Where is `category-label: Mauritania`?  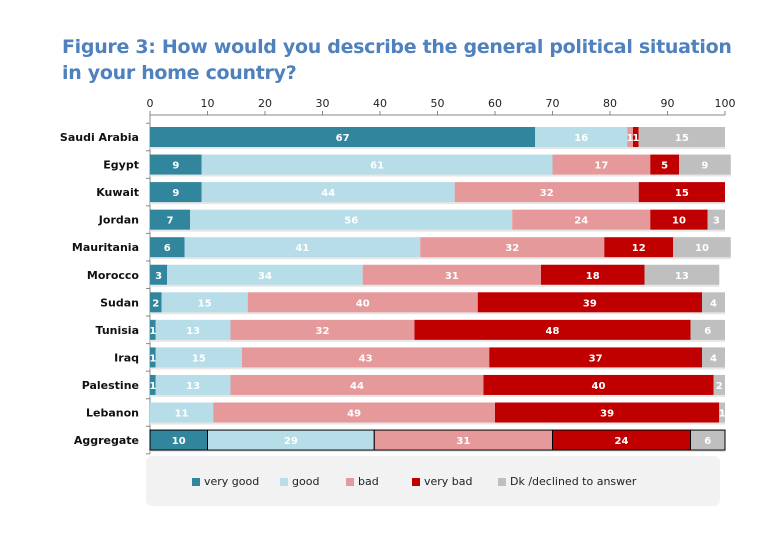
category-label: Mauritania is located at coordinates (105, 247).